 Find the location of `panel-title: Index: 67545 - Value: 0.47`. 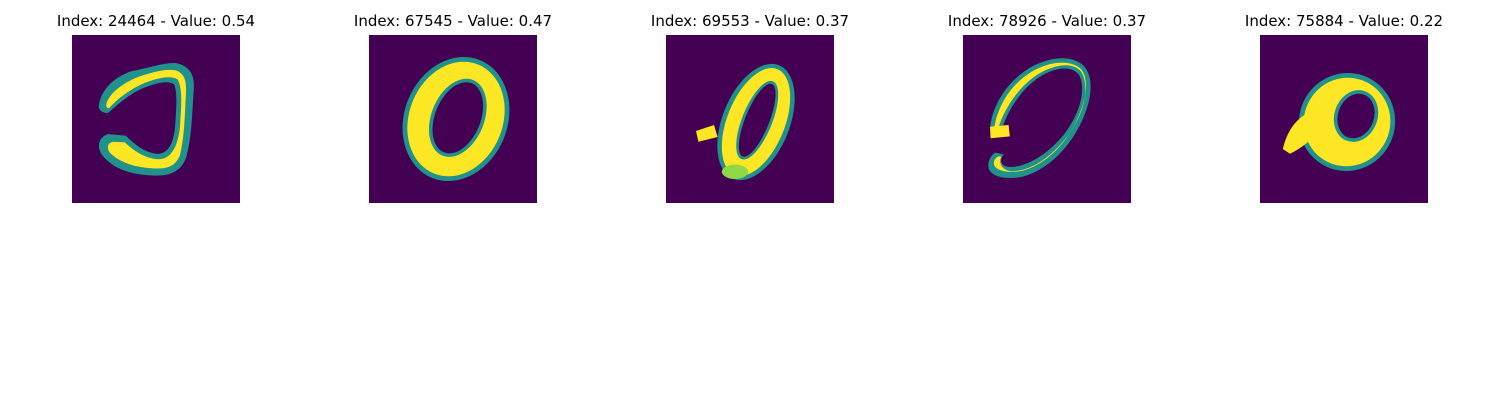

panel-title: Index: 67545 - Value: 0.47 is located at coordinates (453, 21).